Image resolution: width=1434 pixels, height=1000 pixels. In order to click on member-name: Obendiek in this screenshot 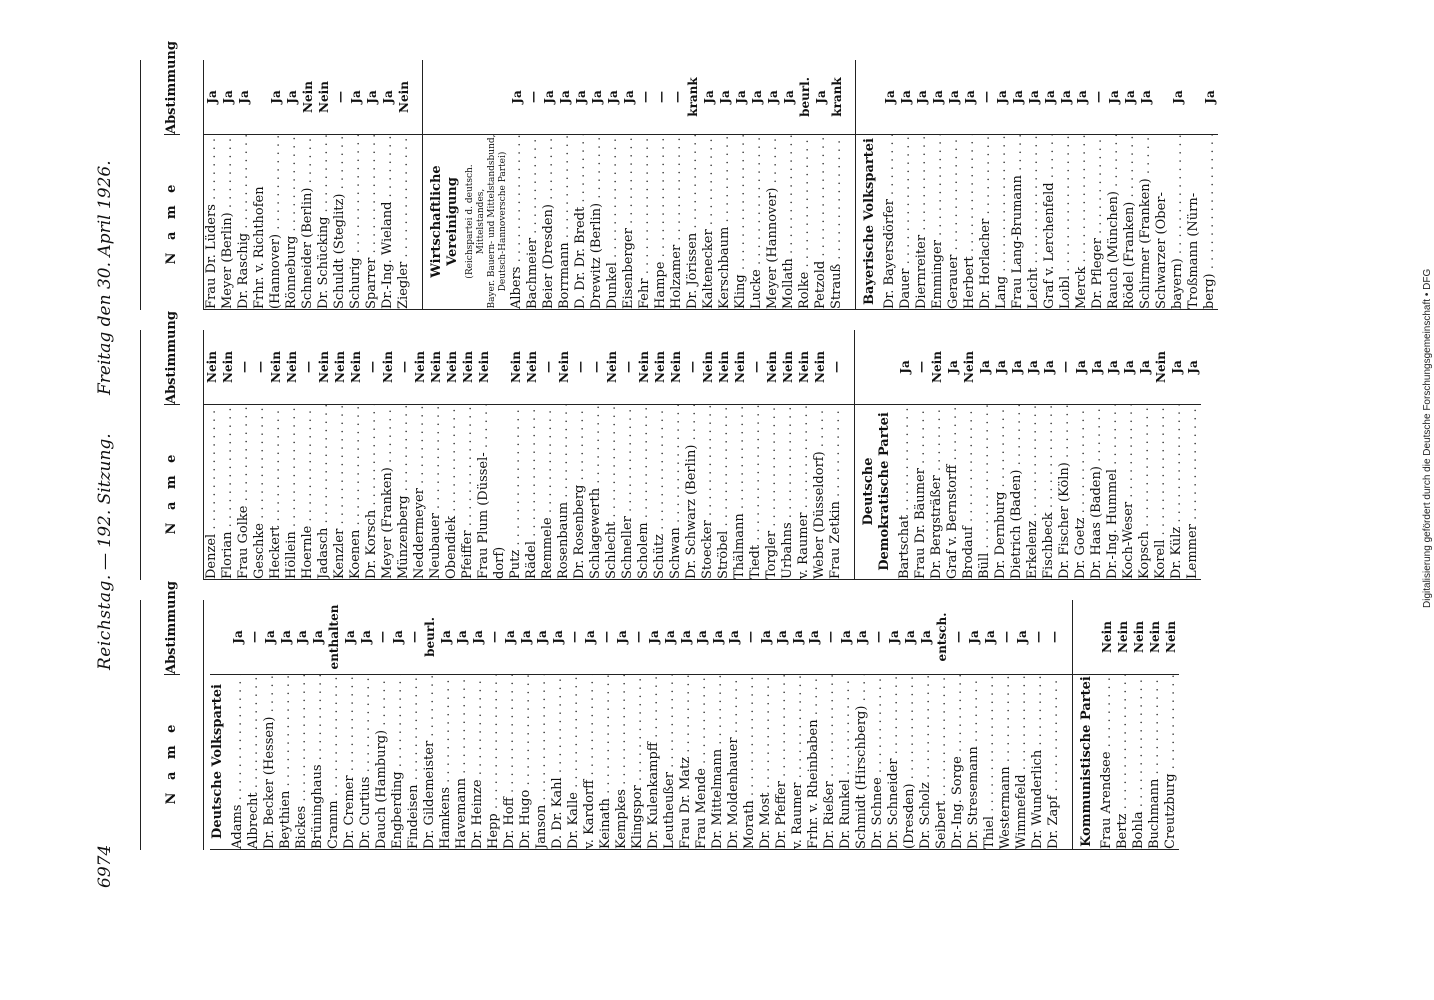, I will do `click(452, 491)`.